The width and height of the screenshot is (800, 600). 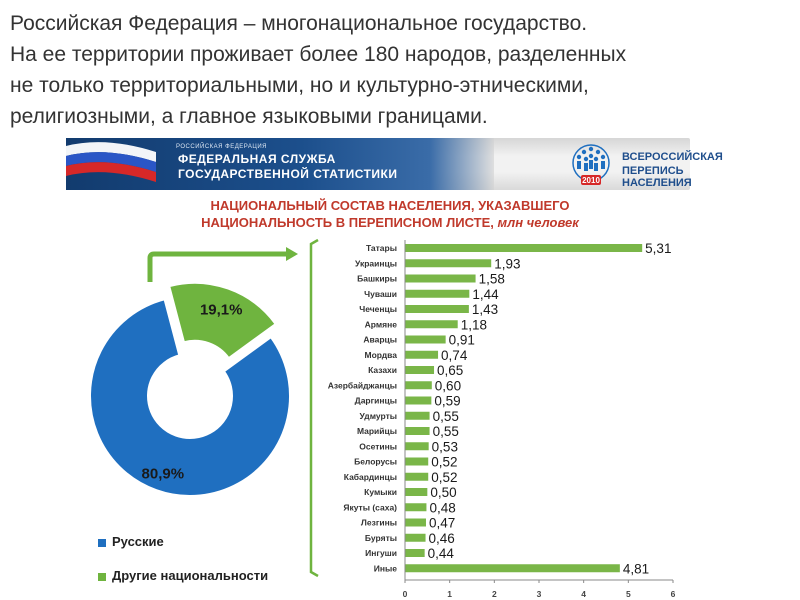 I want to click on bar-value-label: 0,91, so click(x=462, y=340).